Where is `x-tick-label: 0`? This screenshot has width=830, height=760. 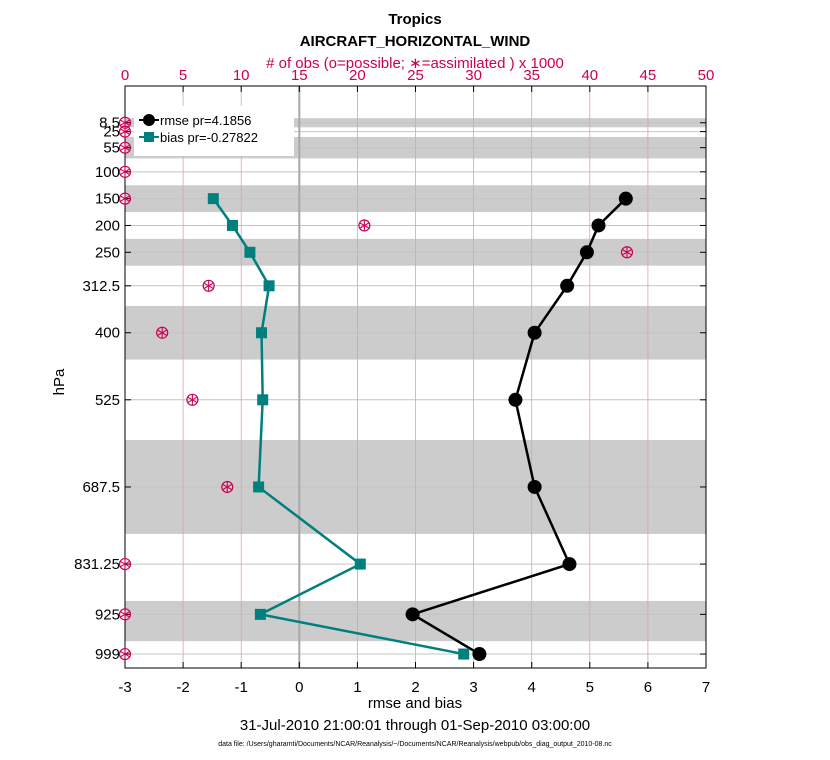 x-tick-label: 0 is located at coordinates (299, 687).